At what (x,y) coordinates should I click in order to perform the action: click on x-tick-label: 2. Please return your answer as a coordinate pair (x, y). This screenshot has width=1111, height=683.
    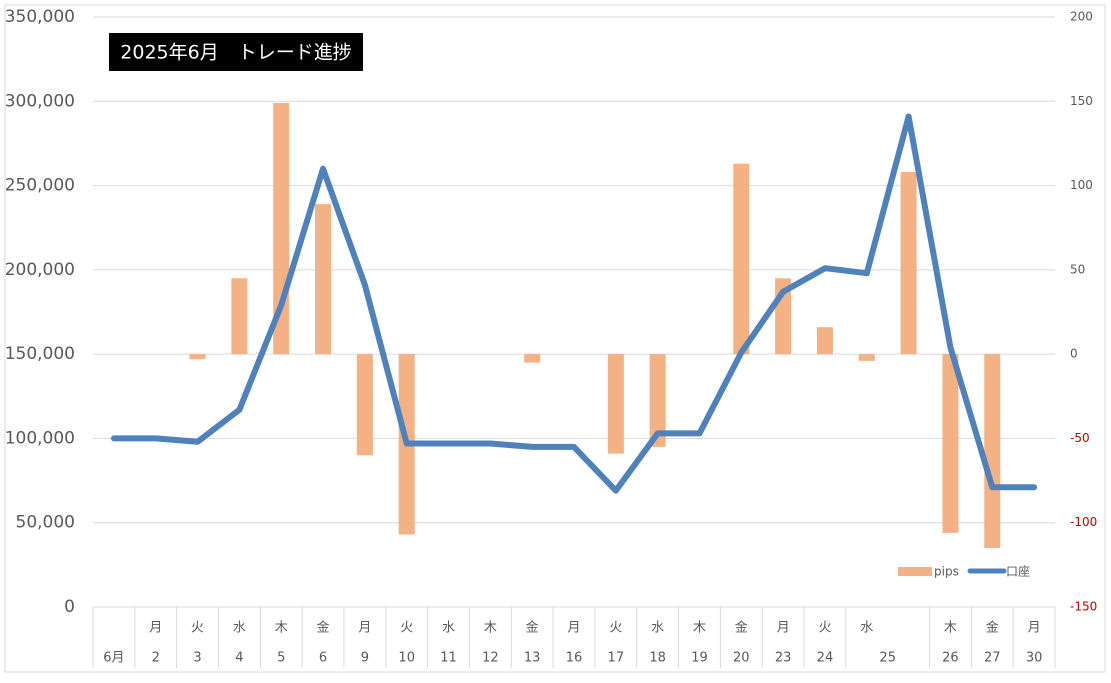
    Looking at the image, I should click on (156, 658).